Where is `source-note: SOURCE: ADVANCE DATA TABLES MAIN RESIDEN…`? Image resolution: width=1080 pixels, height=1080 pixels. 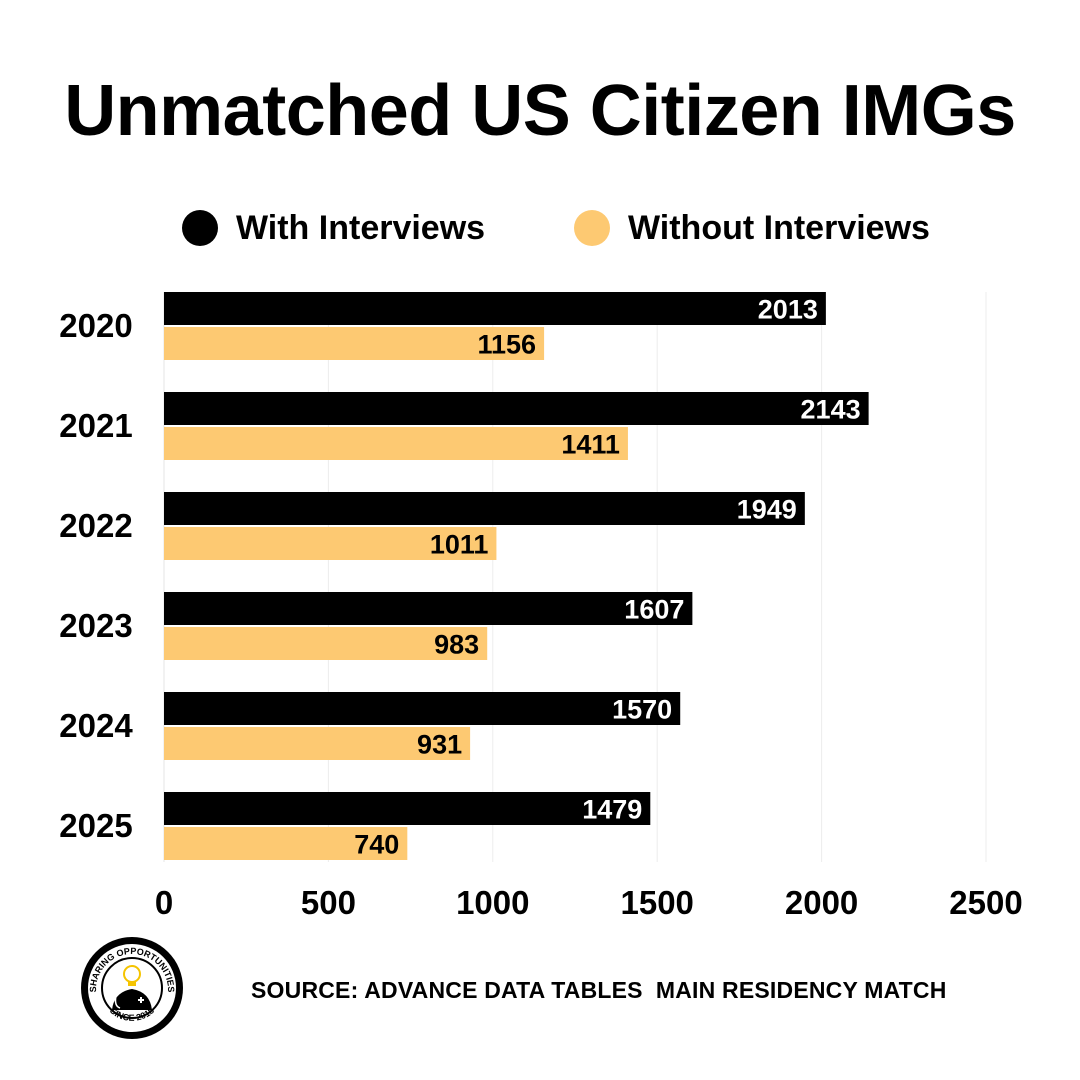
source-note: SOURCE: ADVANCE DATA TABLES MAIN RESIDEN… is located at coordinates (599, 990).